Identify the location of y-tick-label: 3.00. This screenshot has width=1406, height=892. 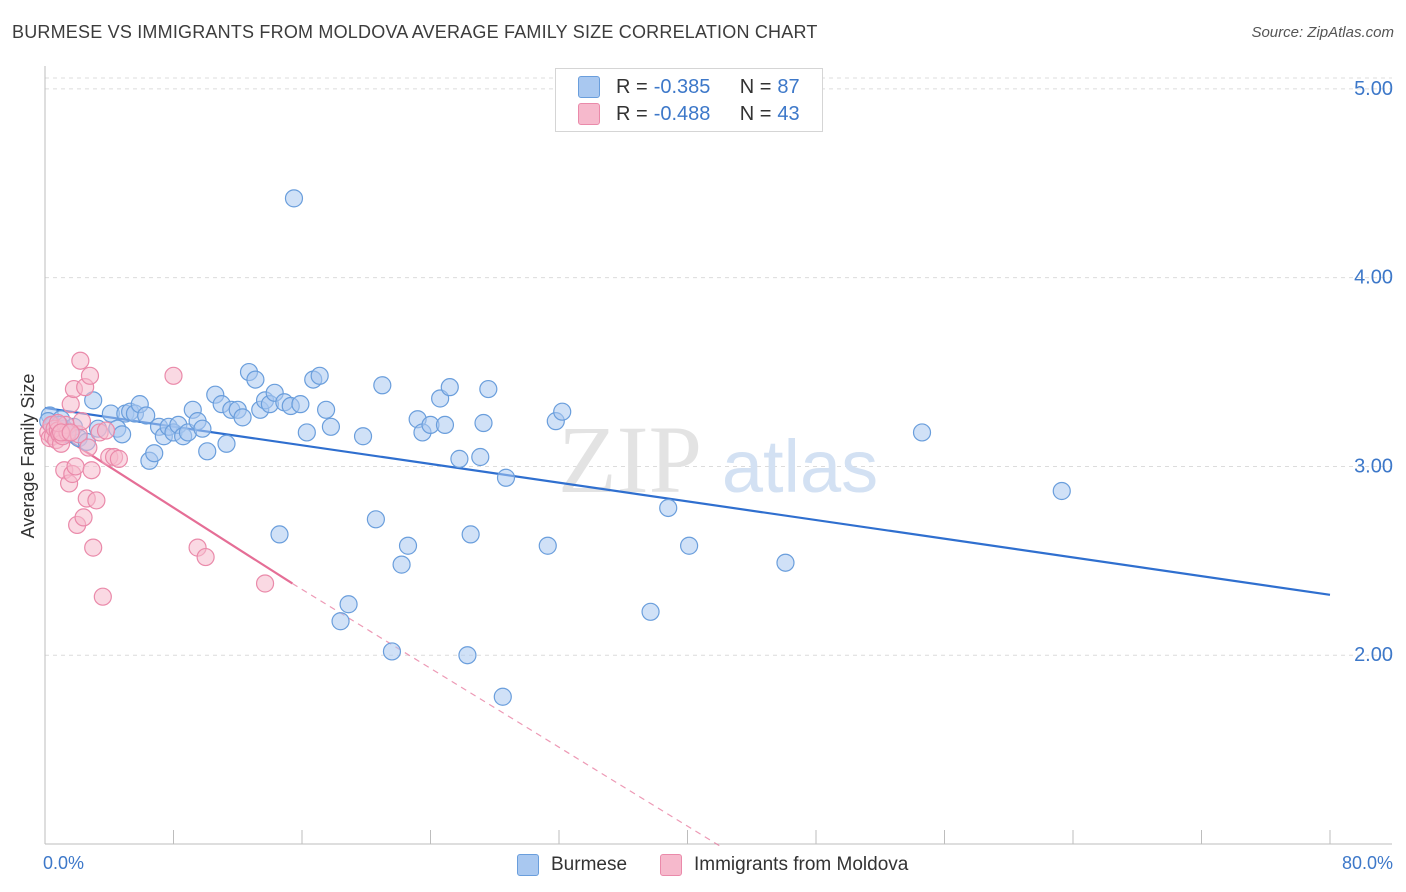
(1373, 466).